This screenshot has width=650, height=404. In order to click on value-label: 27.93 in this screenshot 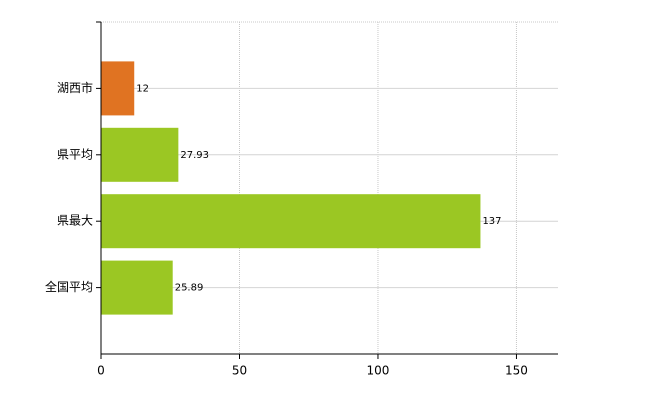, I will do `click(194, 155)`.